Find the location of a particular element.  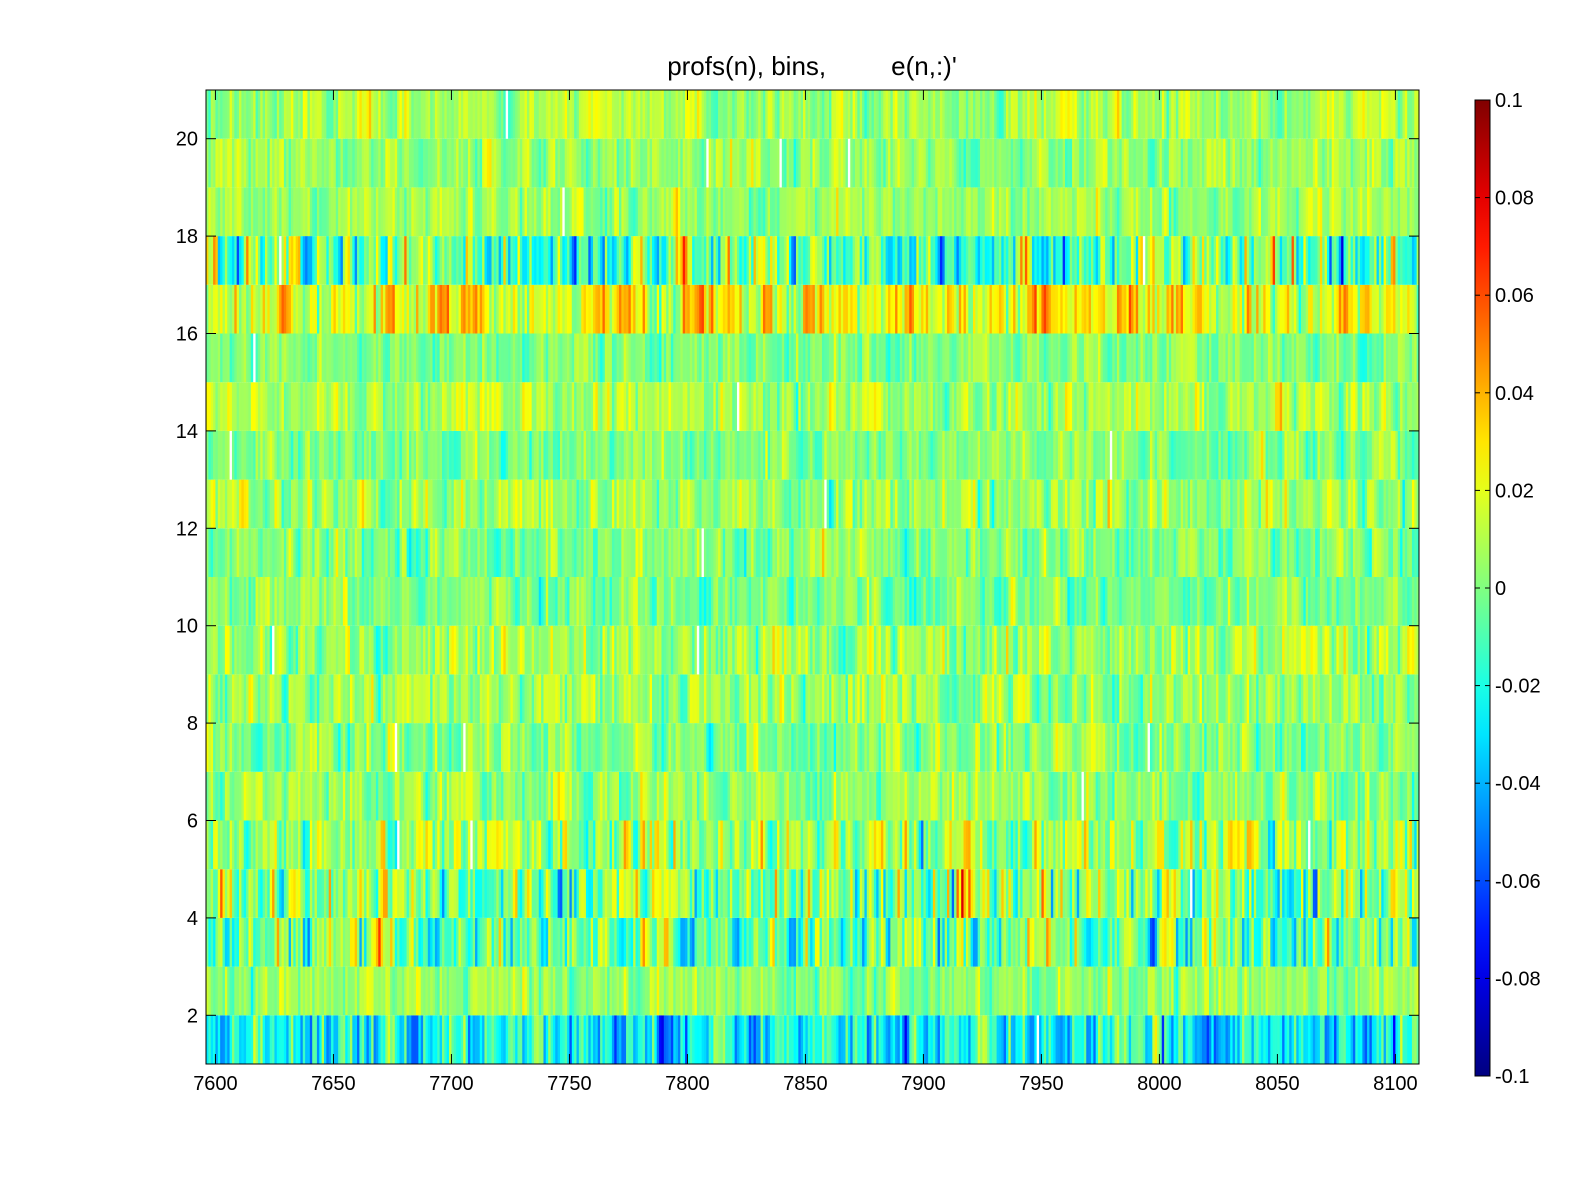

chart-title: profs(n), bins, e(n,:)' is located at coordinates (812, 66).